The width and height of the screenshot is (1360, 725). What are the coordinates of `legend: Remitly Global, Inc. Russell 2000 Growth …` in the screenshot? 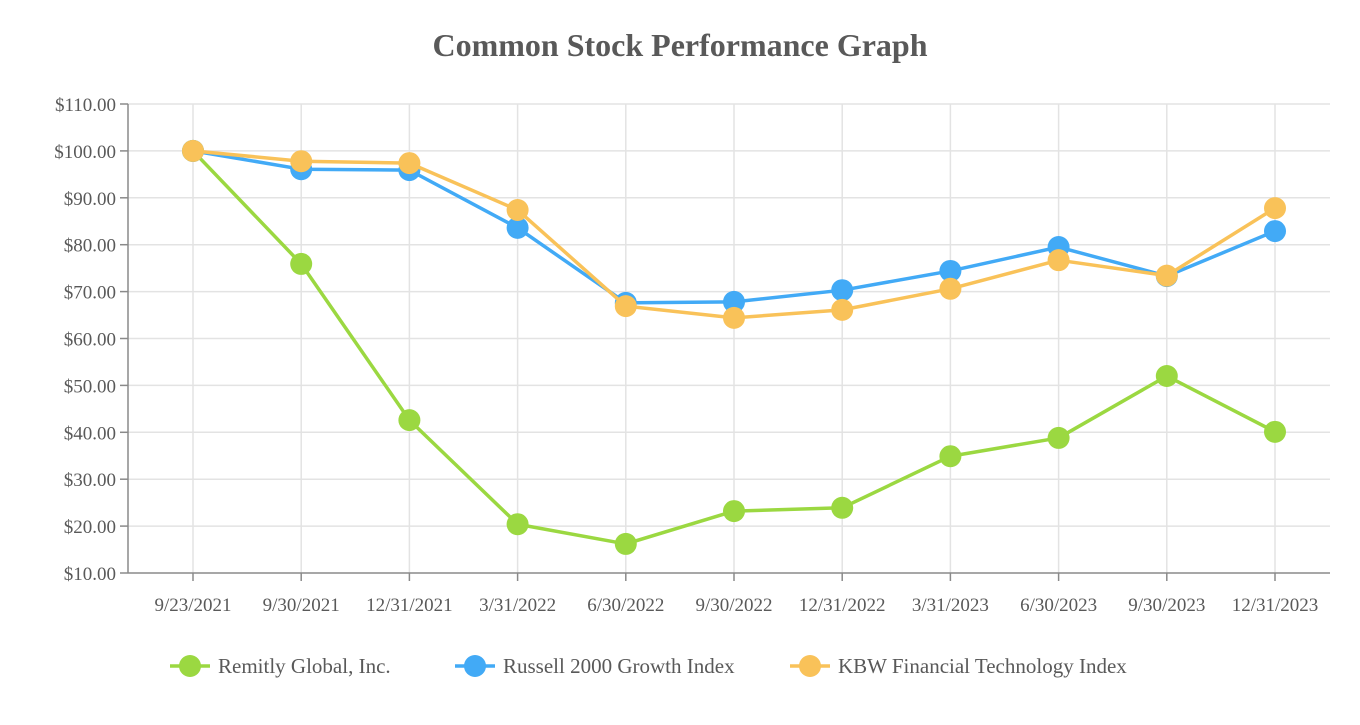 It's located at (648, 666).